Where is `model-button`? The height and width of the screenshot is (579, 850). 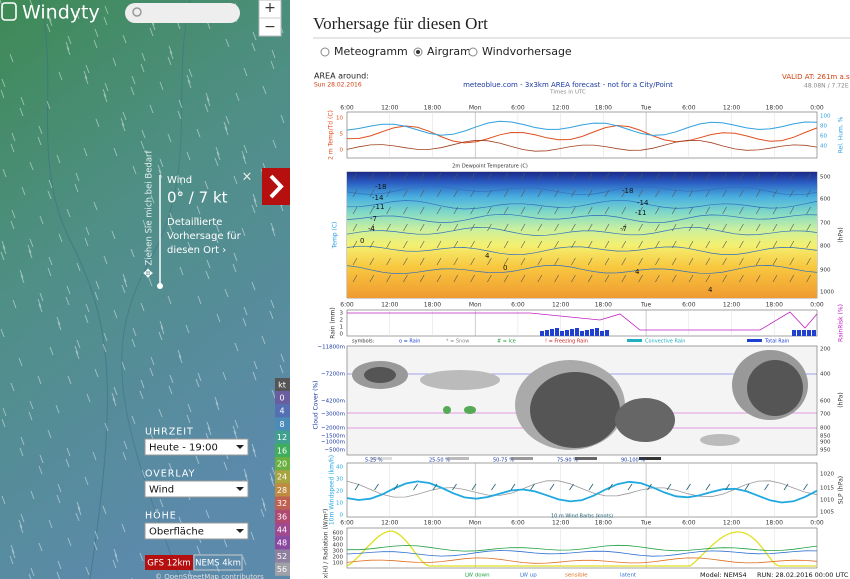 model-button is located at coordinates (218, 562).